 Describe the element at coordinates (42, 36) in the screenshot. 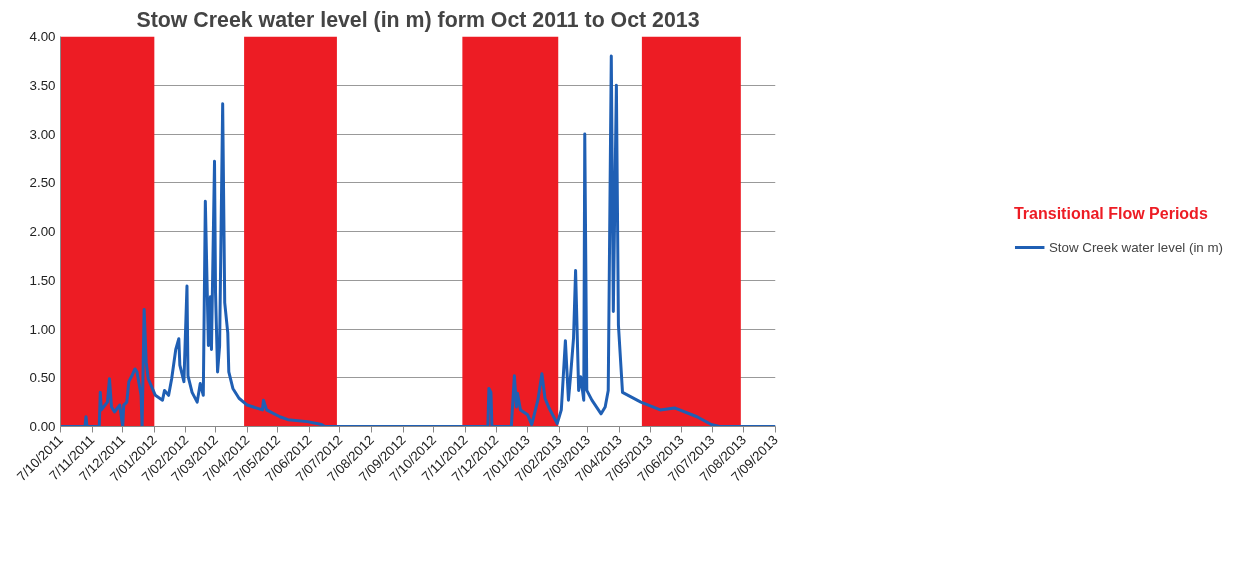

I see `y-tick-label: 4.00` at that location.